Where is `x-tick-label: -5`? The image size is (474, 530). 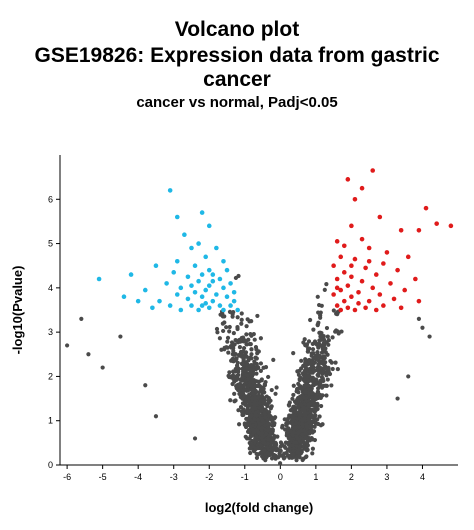 x-tick-label: -5 is located at coordinates (103, 477).